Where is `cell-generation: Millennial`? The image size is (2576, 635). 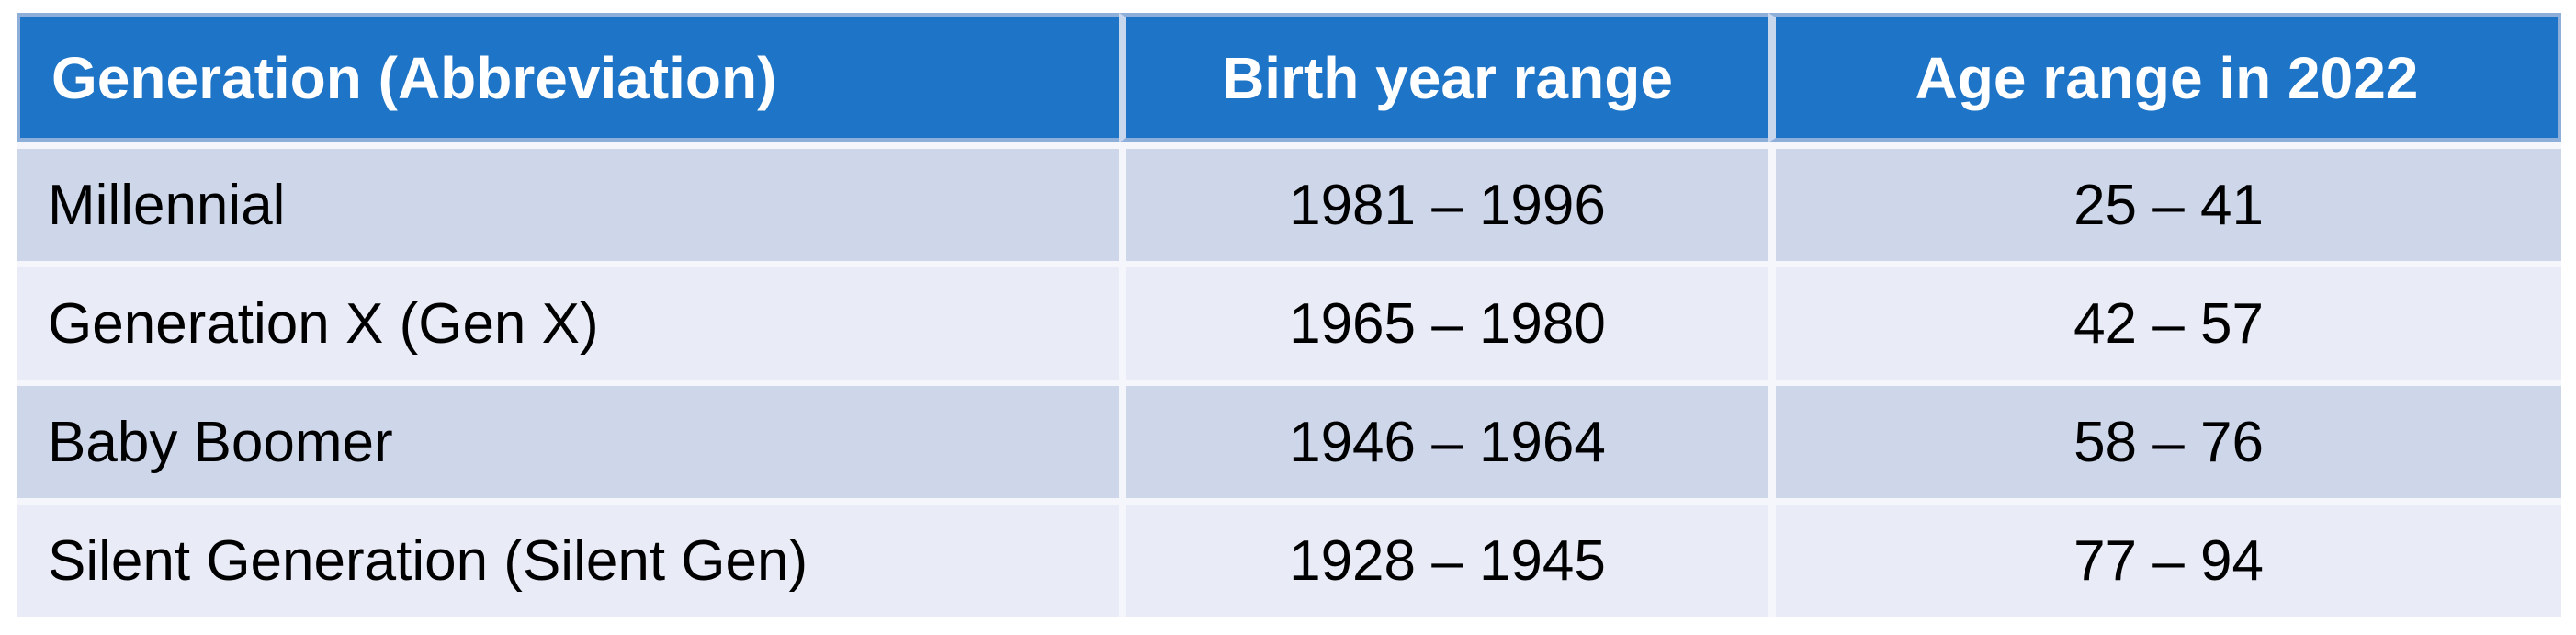 cell-generation: Millennial is located at coordinates (568, 202).